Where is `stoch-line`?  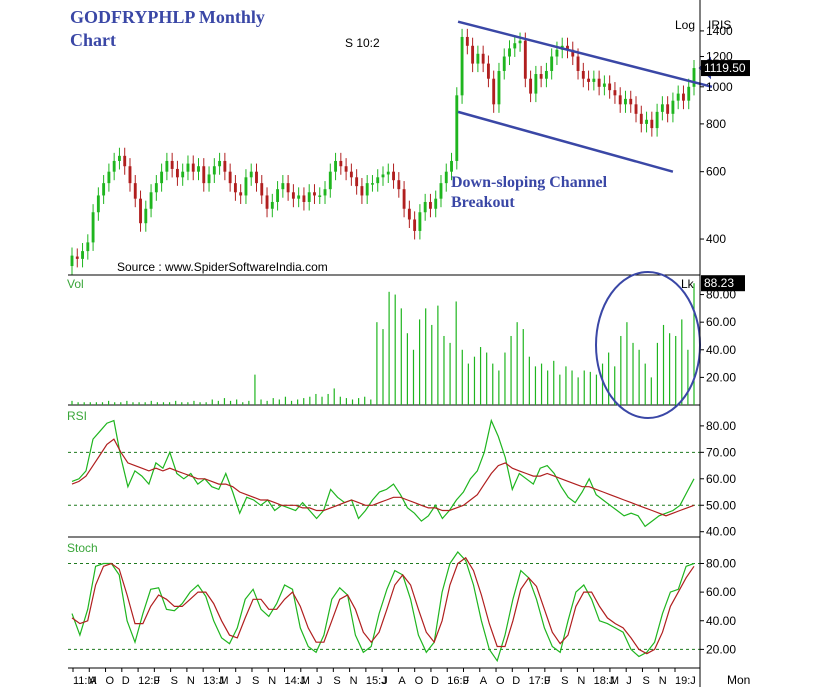
stoch-line is located at coordinates (383, 607).